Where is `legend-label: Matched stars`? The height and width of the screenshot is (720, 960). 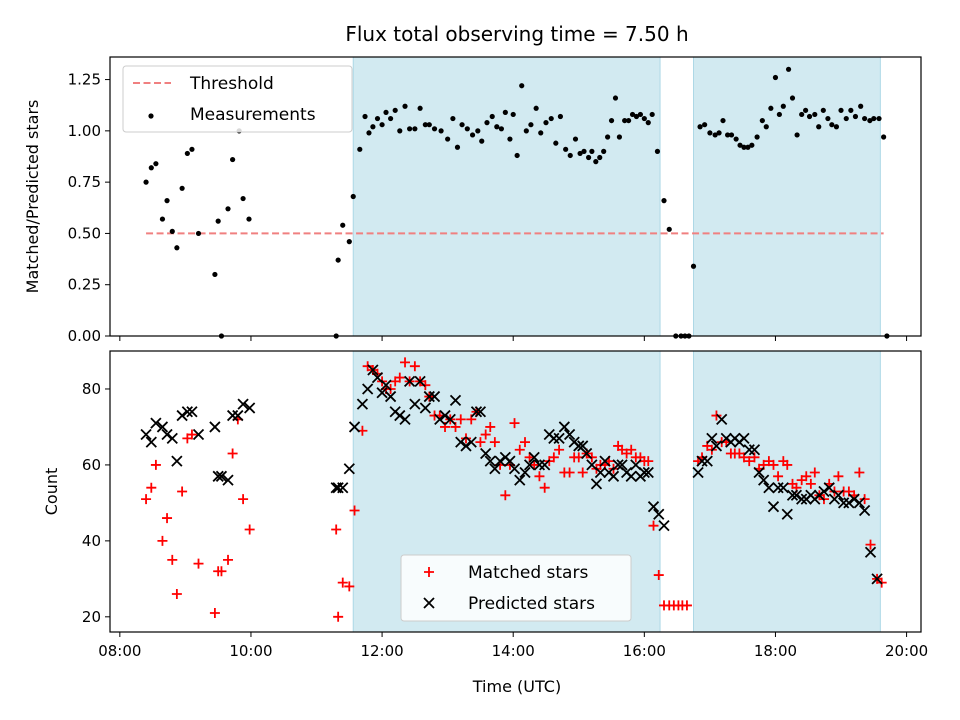 legend-label: Matched stars is located at coordinates (528, 573).